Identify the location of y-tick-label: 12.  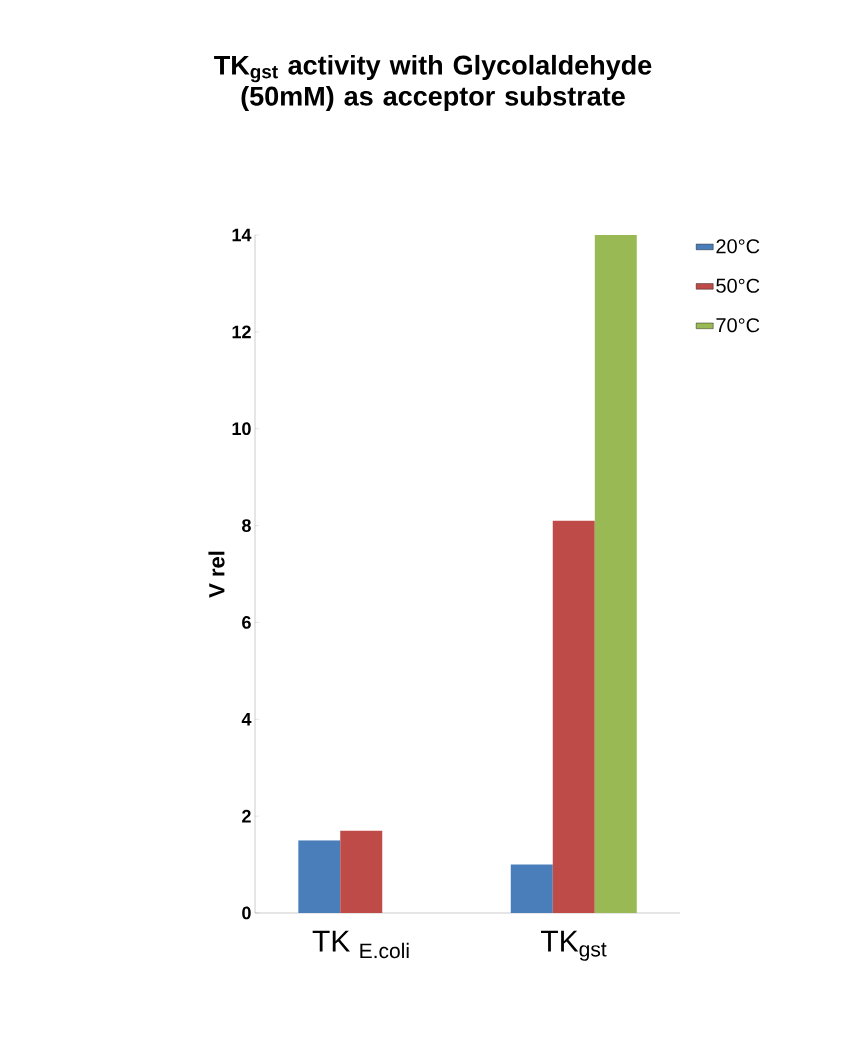
(241, 332).